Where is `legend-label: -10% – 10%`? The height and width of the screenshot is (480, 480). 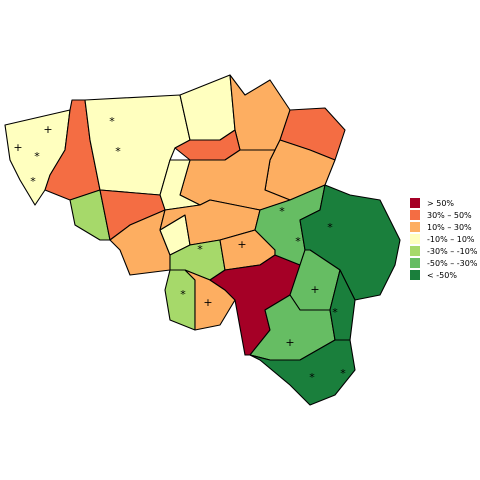 legend-label: -10% – 10% is located at coordinates (451, 239).